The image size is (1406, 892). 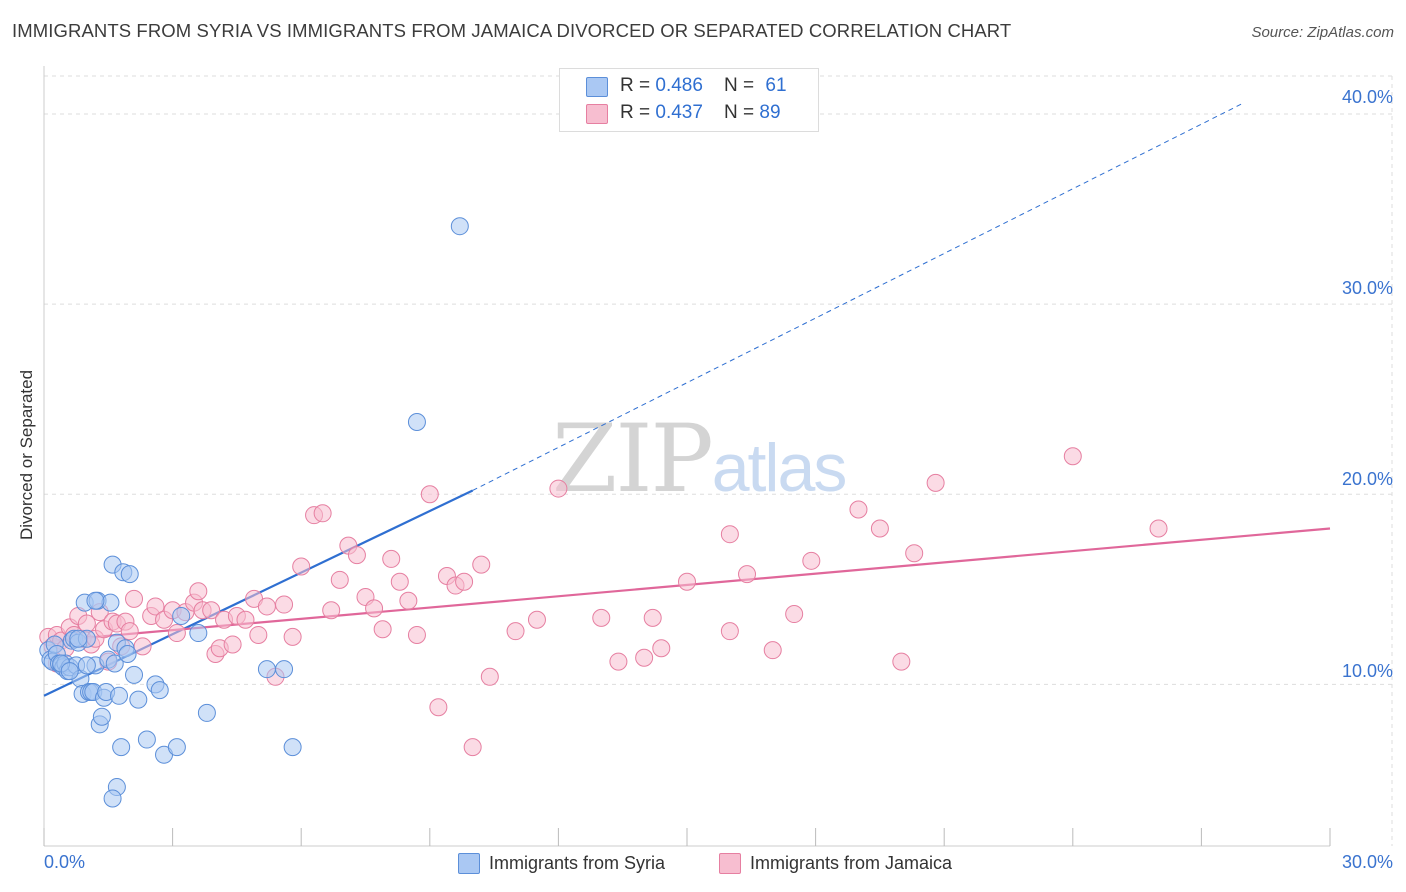 I want to click on y-tick-label: 10.0%, so click(x=1367, y=671).